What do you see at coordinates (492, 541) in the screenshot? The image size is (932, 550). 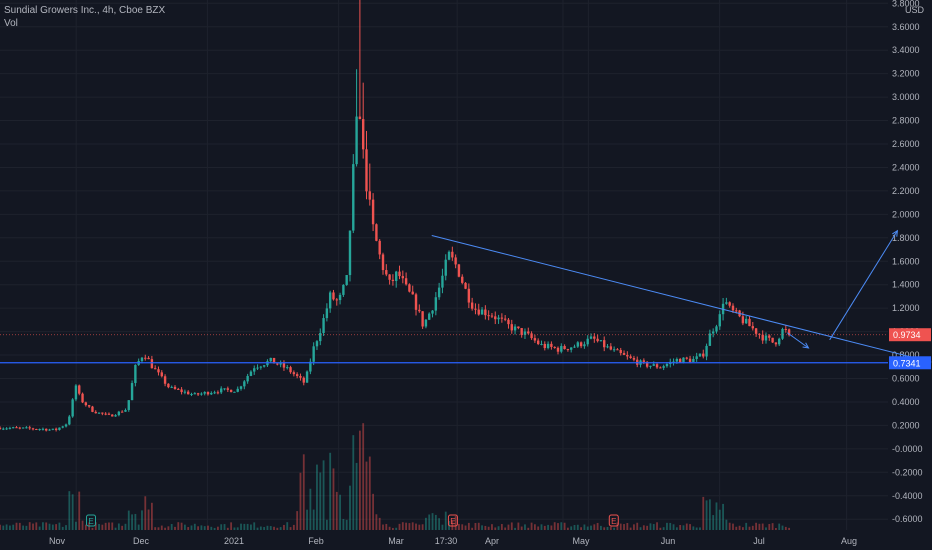 I see `x-tick-label: Apr` at bounding box center [492, 541].